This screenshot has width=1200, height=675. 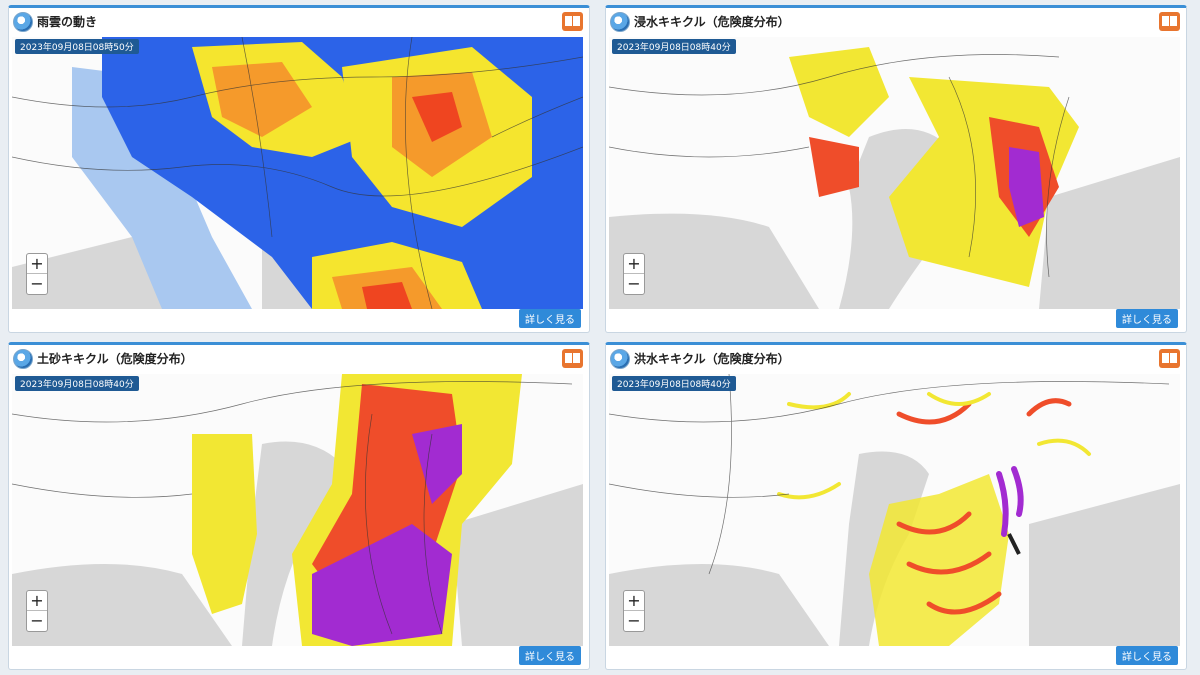 I want to click on panel-header: 土砂キキクル（危険度分布）, so click(x=299, y=359).